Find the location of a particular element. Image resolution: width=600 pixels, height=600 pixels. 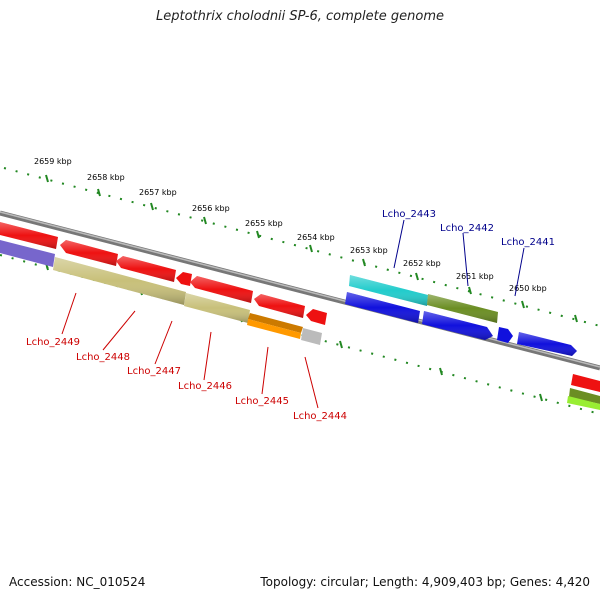

label-leaders-bottom is located at coordinates (190, 350).